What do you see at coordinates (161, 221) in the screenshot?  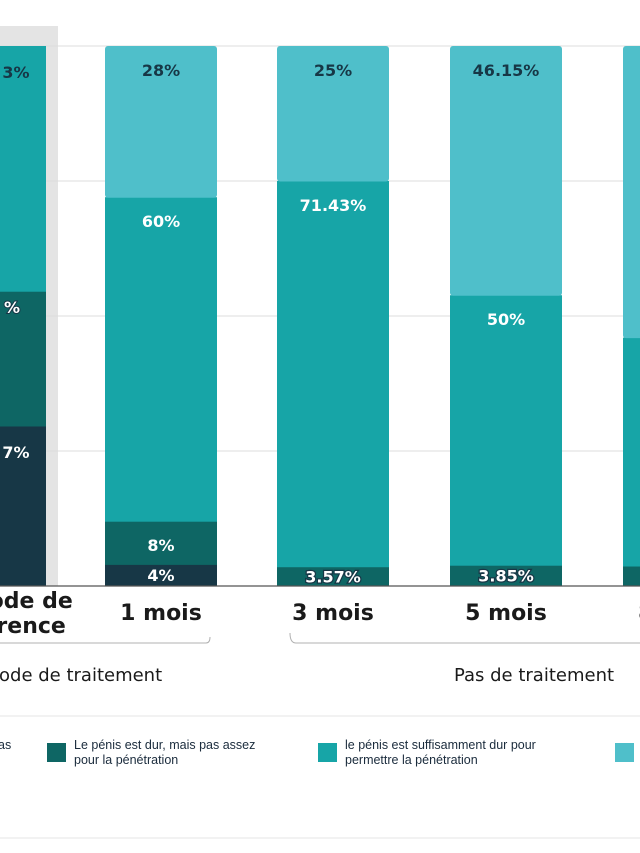 I see `data-label-2-3: 60%` at bounding box center [161, 221].